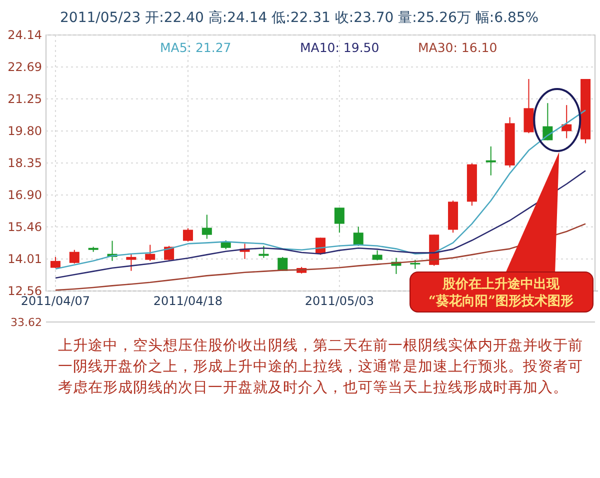 The height and width of the screenshot is (478, 600). What do you see at coordinates (458, 47) in the screenshot?
I see `text: MA30: 16.10` at bounding box center [458, 47].